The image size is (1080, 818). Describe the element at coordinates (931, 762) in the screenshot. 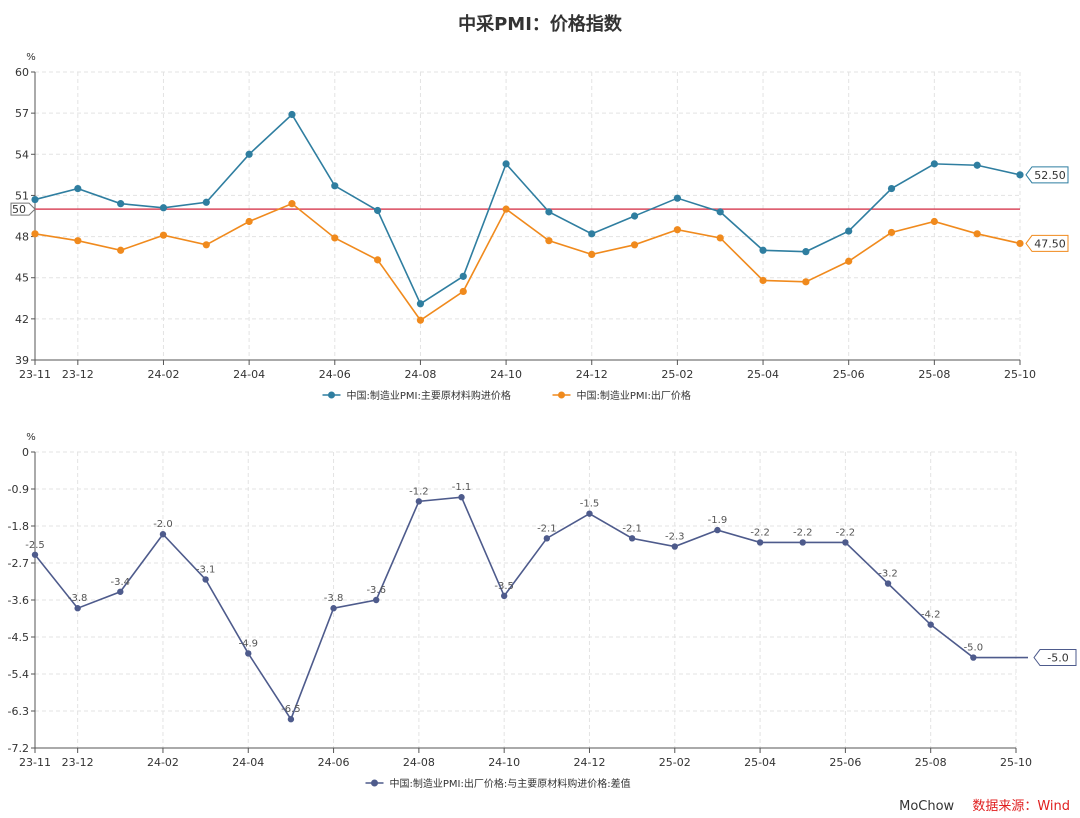

I see `x-tick-label: 25-08` at that location.